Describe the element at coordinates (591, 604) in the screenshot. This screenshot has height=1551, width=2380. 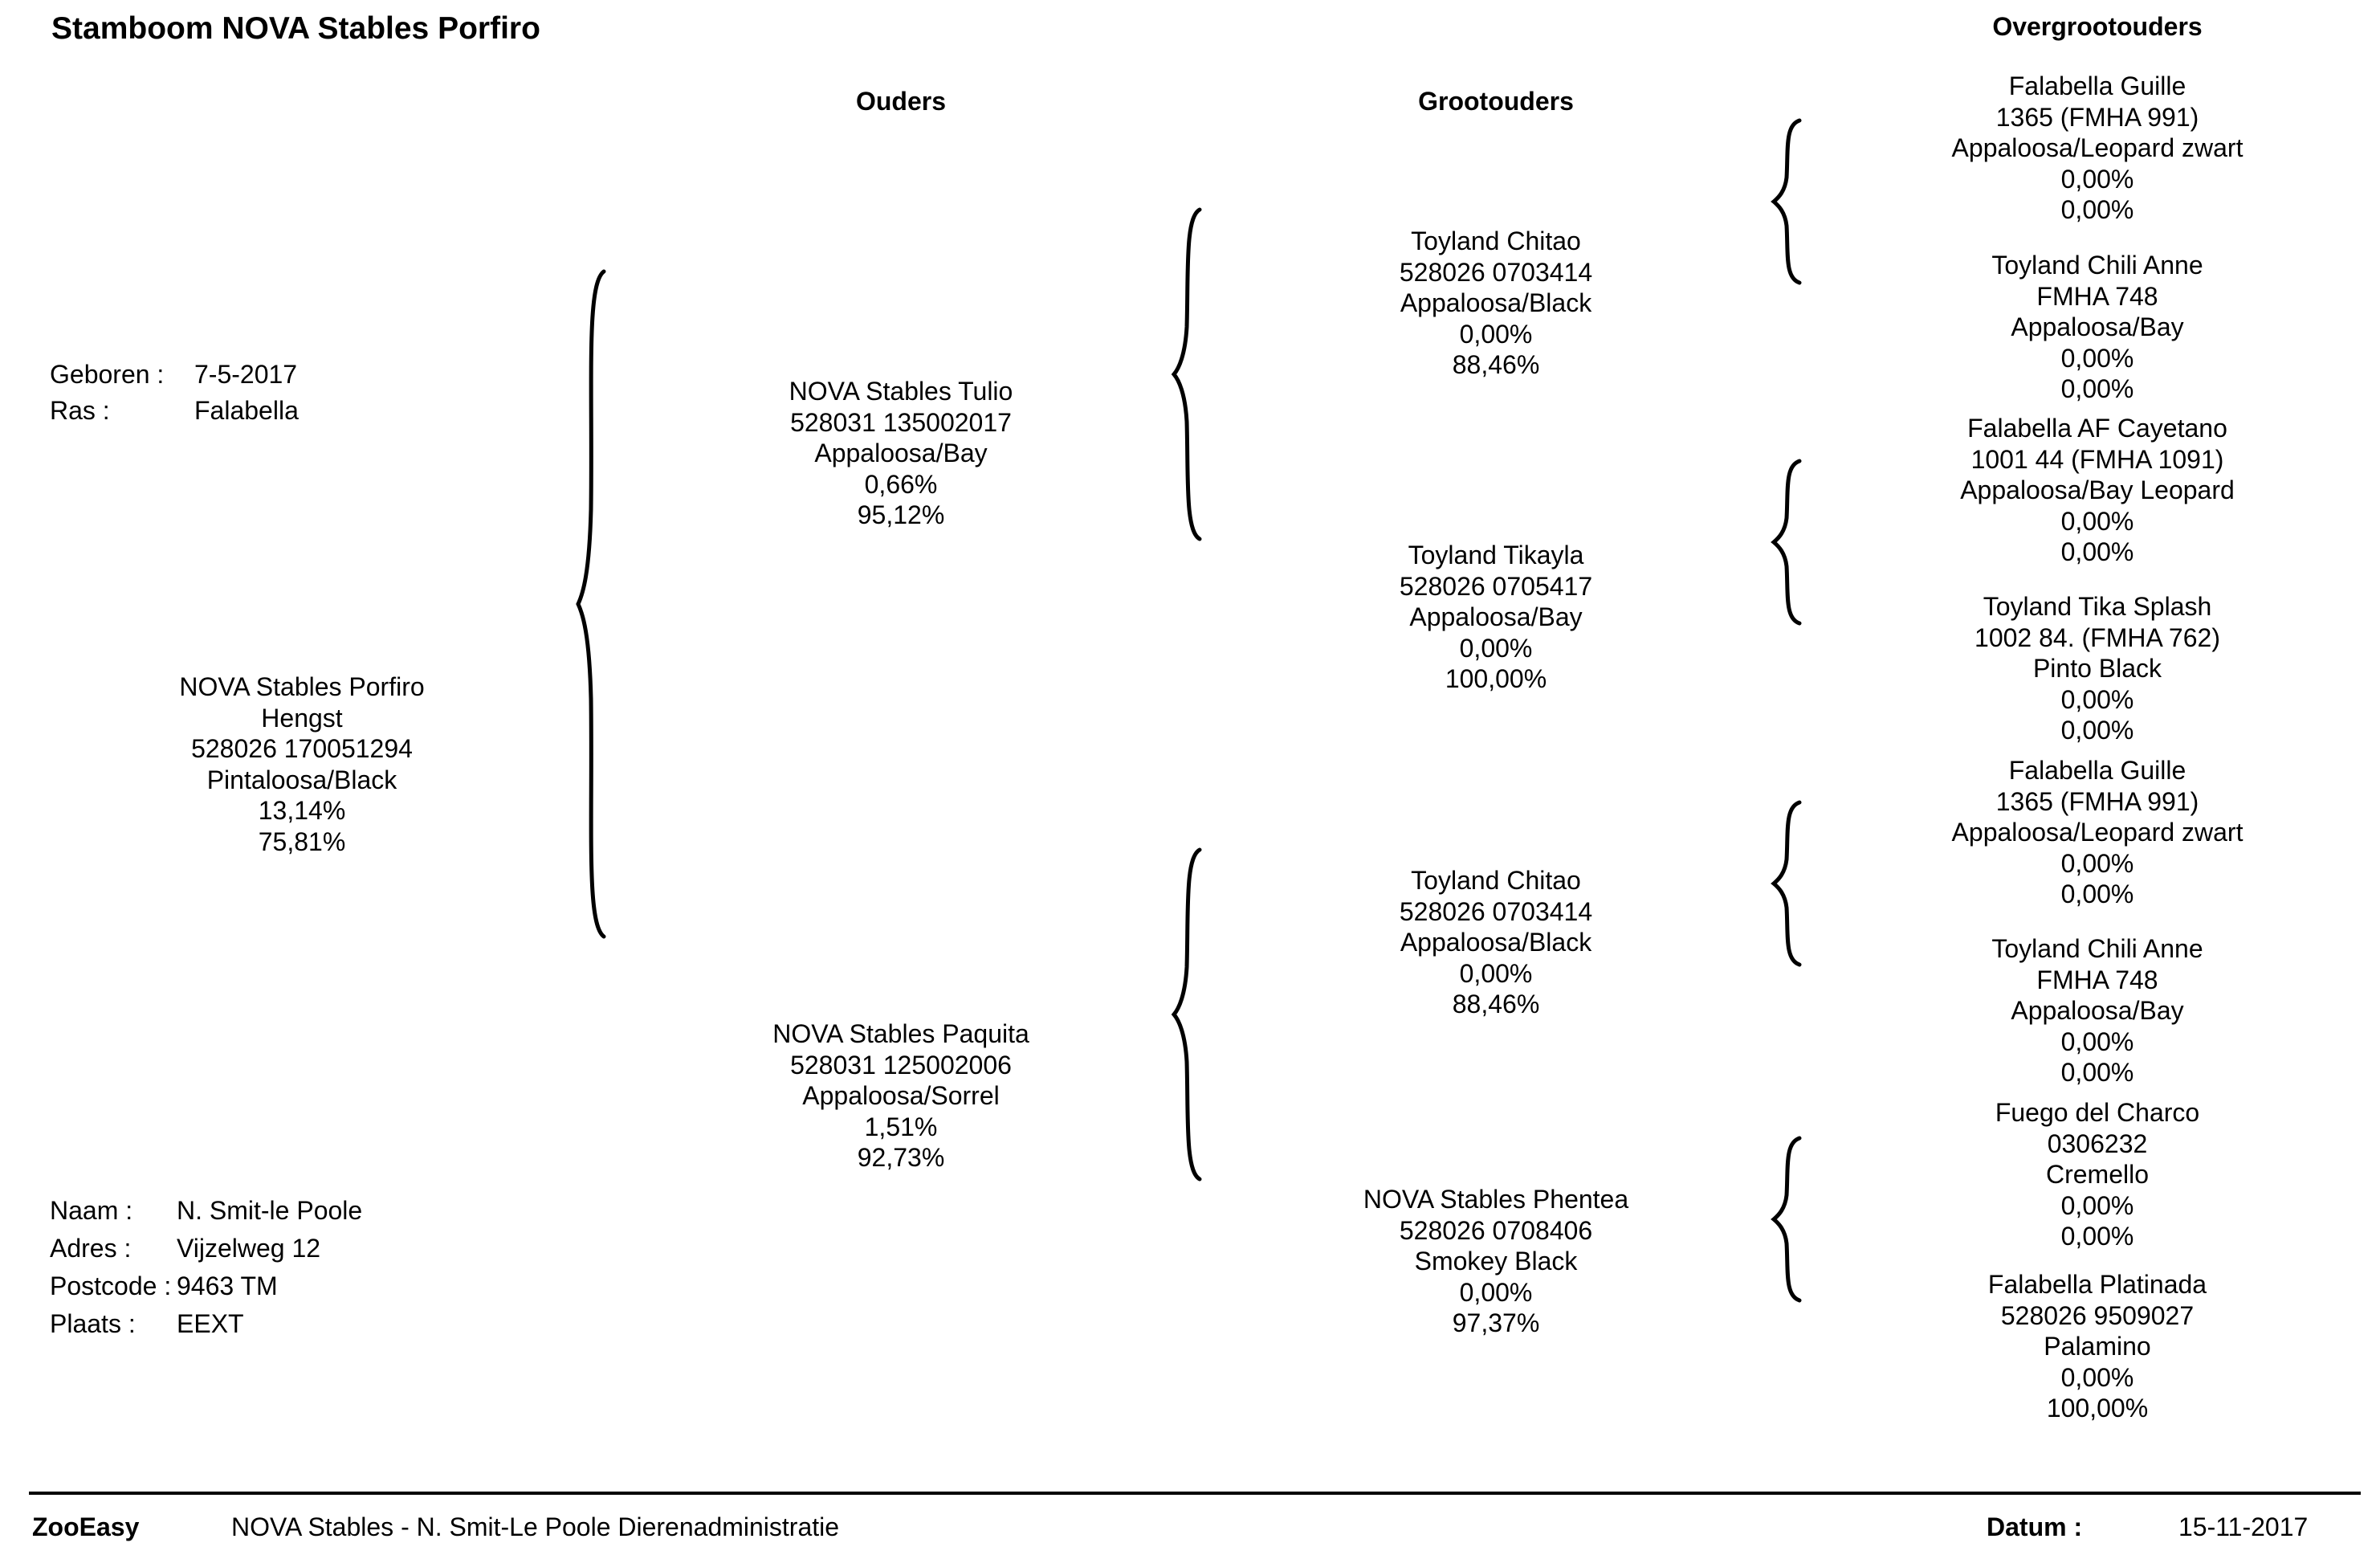
I see `brace-main` at that location.